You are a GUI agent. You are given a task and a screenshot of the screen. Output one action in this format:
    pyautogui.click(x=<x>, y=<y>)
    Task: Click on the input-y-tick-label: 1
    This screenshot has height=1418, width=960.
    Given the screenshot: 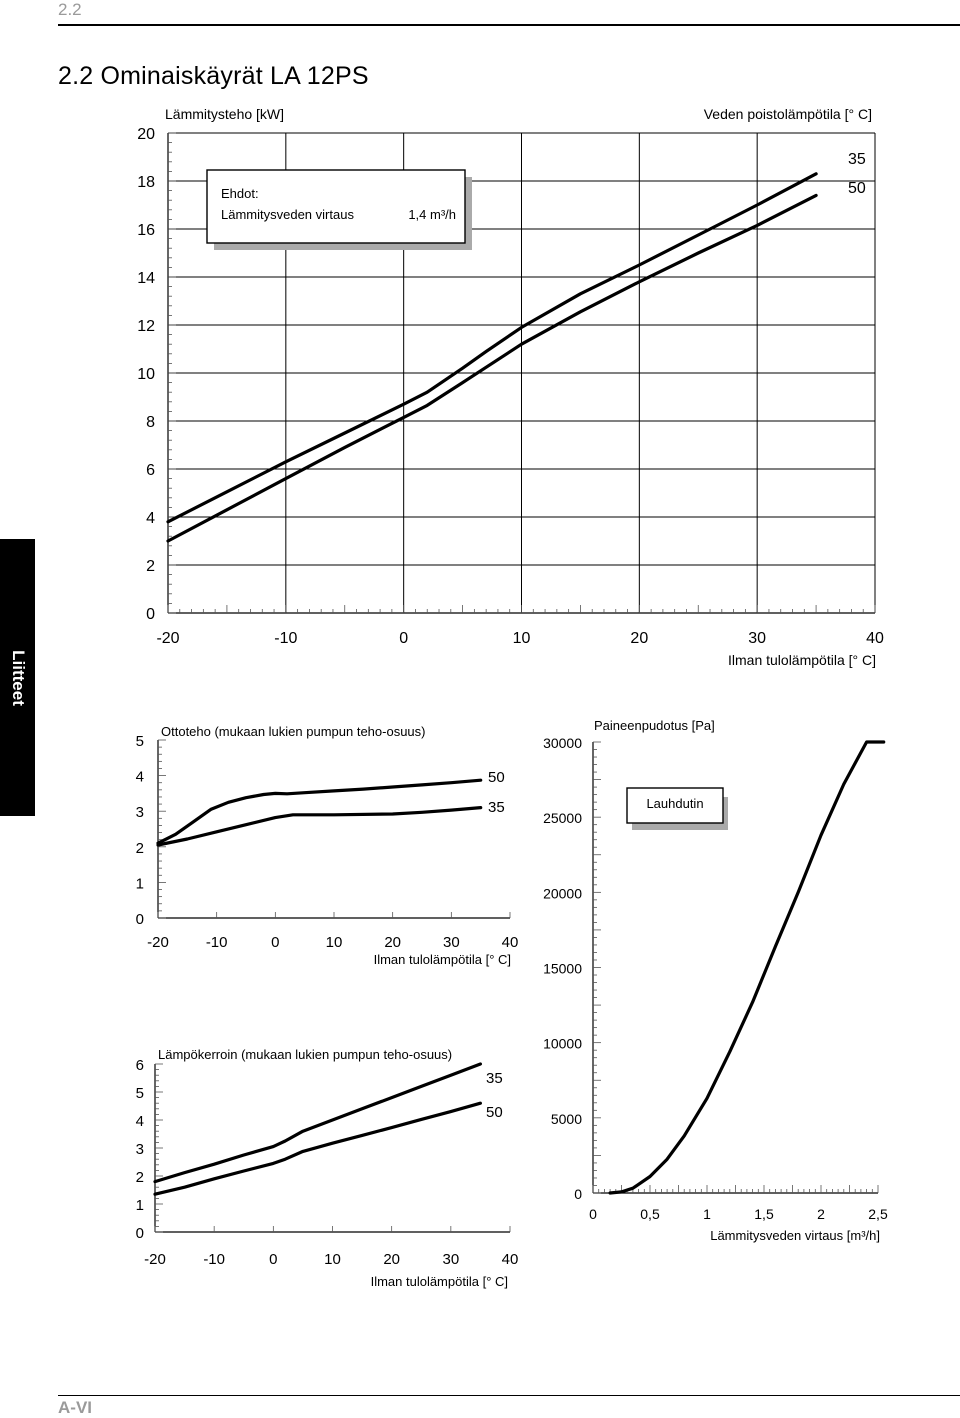 What is the action you would take?
    pyautogui.click(x=140, y=883)
    